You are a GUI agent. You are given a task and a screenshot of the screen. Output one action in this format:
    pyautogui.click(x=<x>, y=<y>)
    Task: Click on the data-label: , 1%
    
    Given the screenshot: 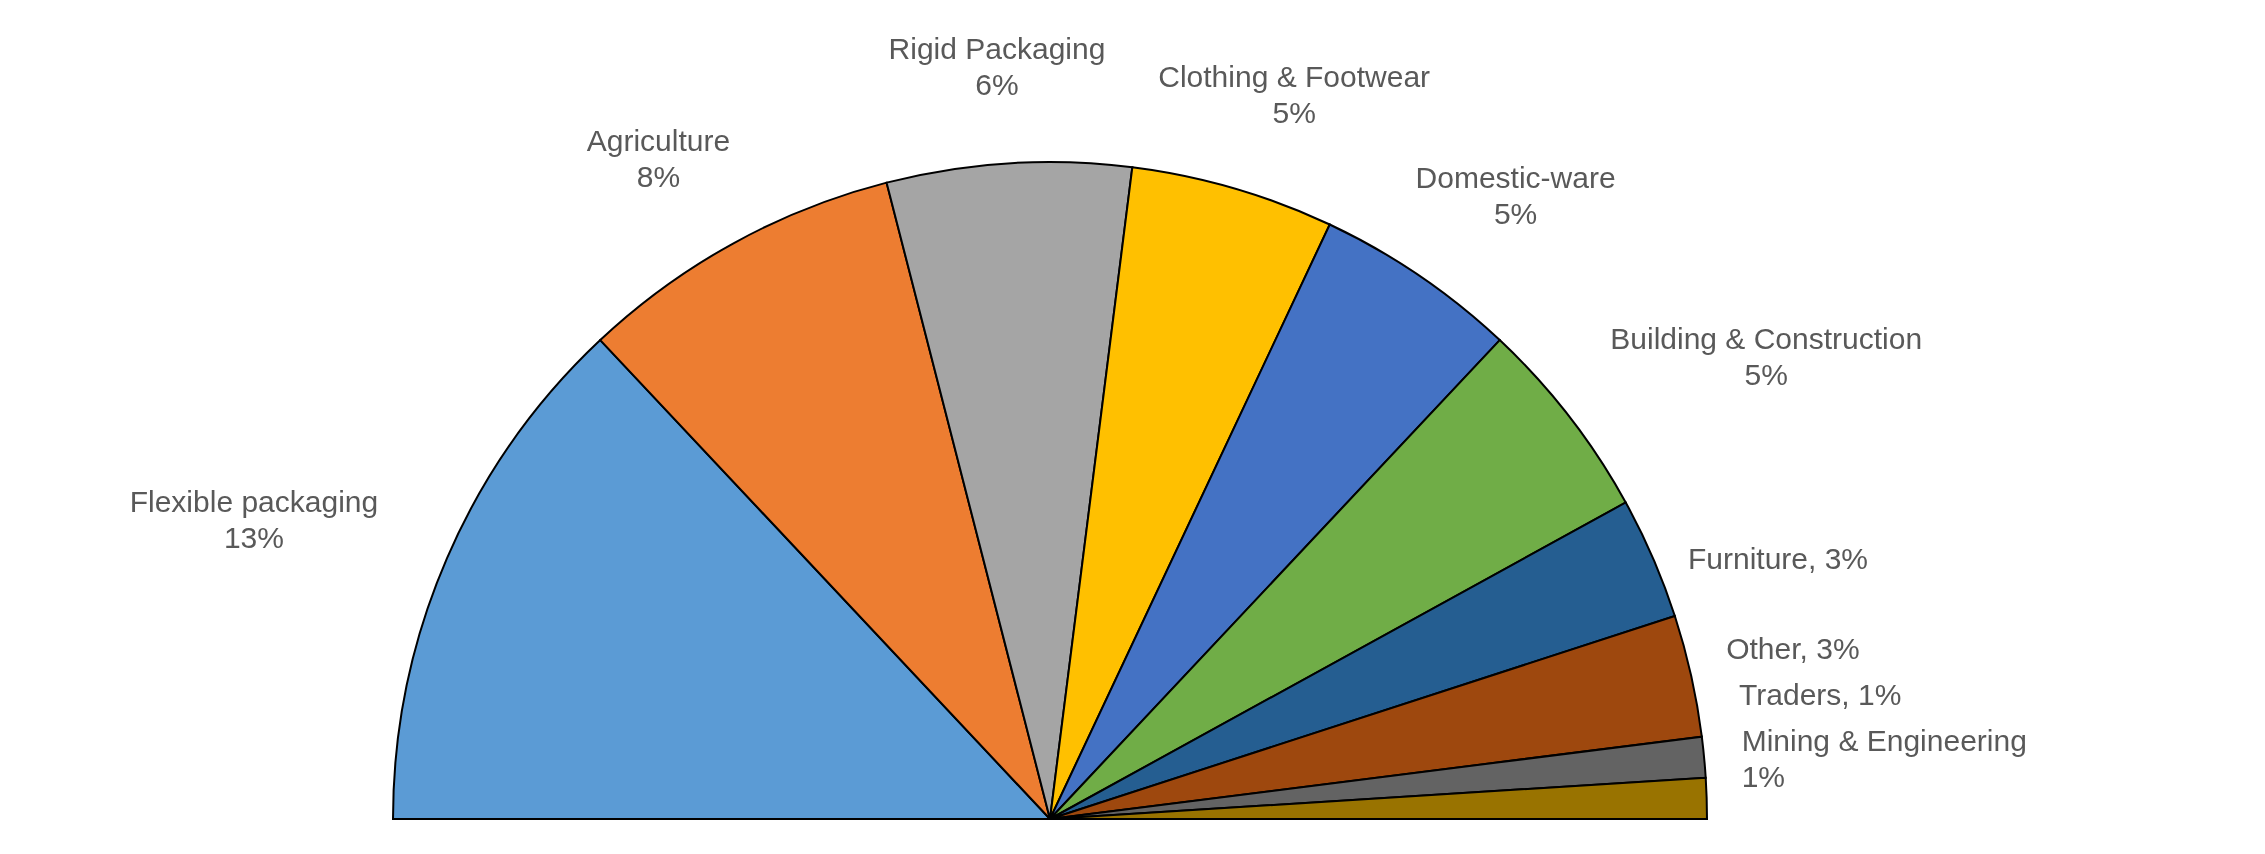 What is the action you would take?
    pyautogui.click(x=1871, y=694)
    